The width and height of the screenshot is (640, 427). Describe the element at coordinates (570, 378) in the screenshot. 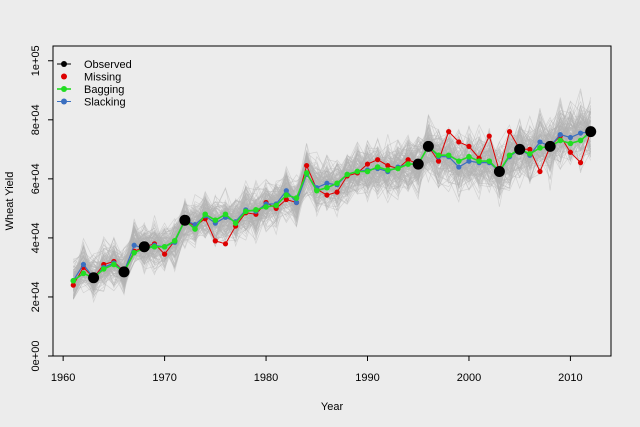

I see `x-tick-label: 2010` at that location.